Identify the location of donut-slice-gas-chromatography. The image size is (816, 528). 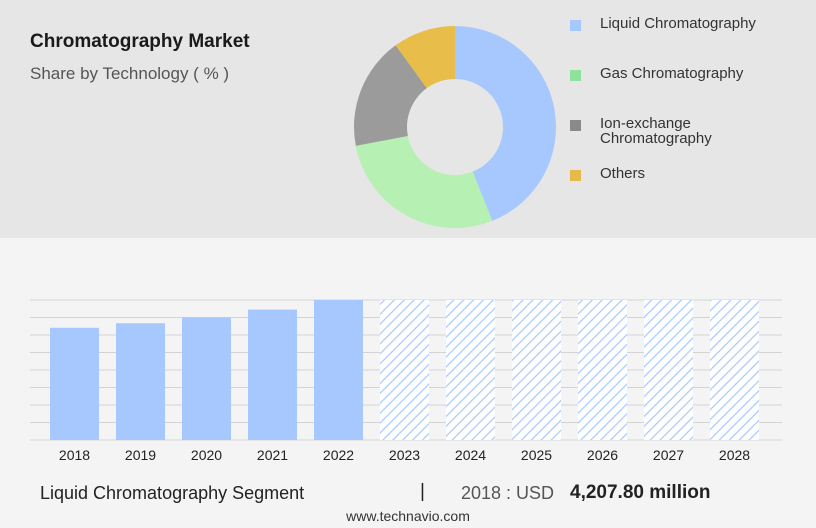
(424, 181).